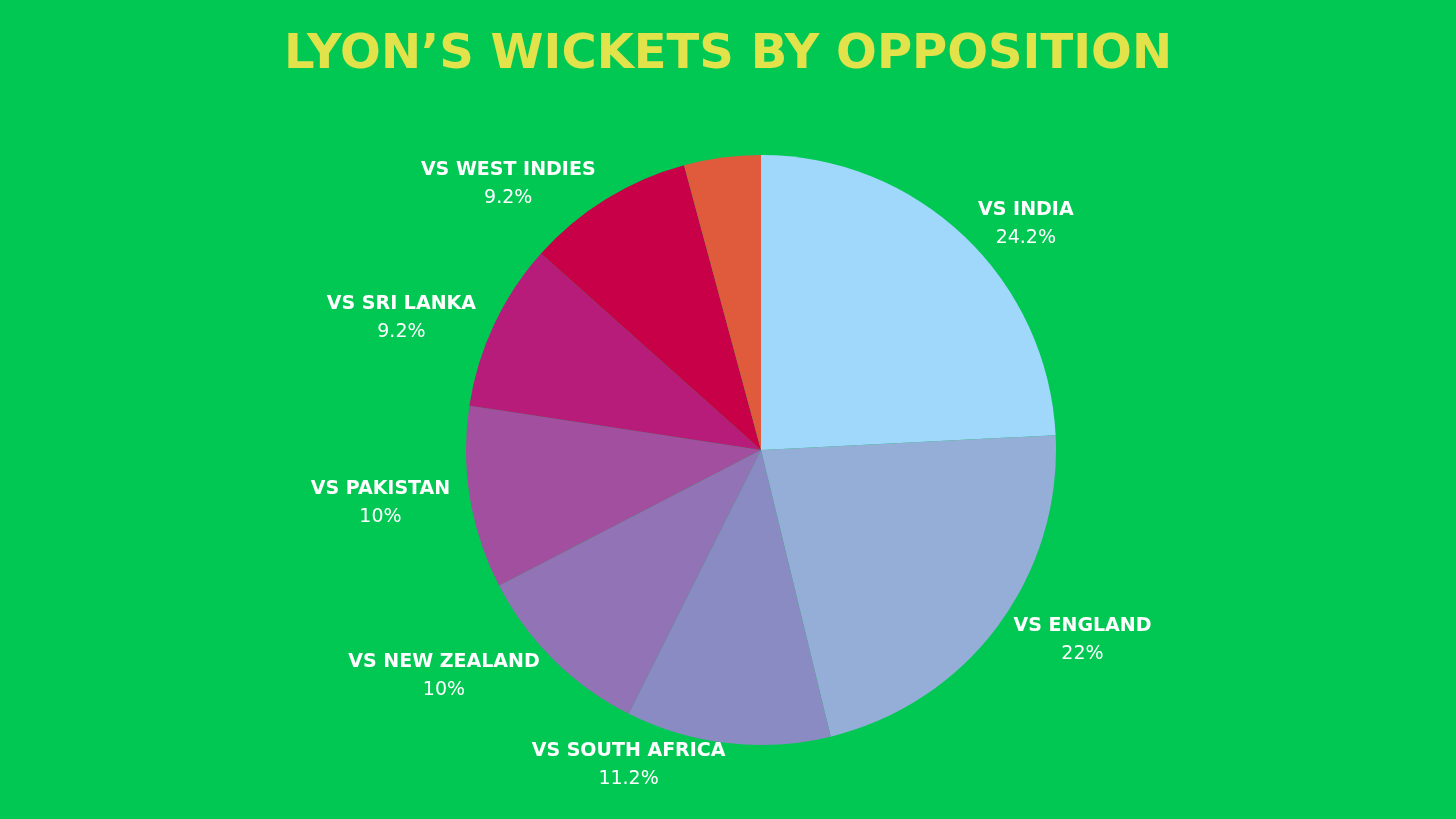  I want to click on slice-label: VS INDIA, so click(1026, 207).